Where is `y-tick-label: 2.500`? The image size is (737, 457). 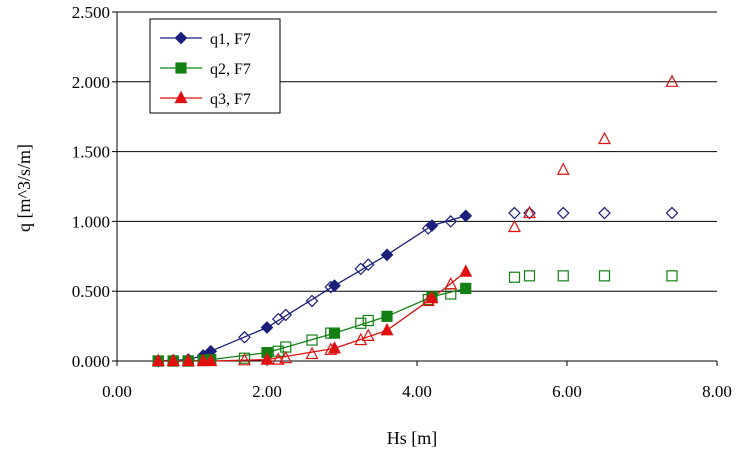
y-tick-label: 2.500 is located at coordinates (91, 12).